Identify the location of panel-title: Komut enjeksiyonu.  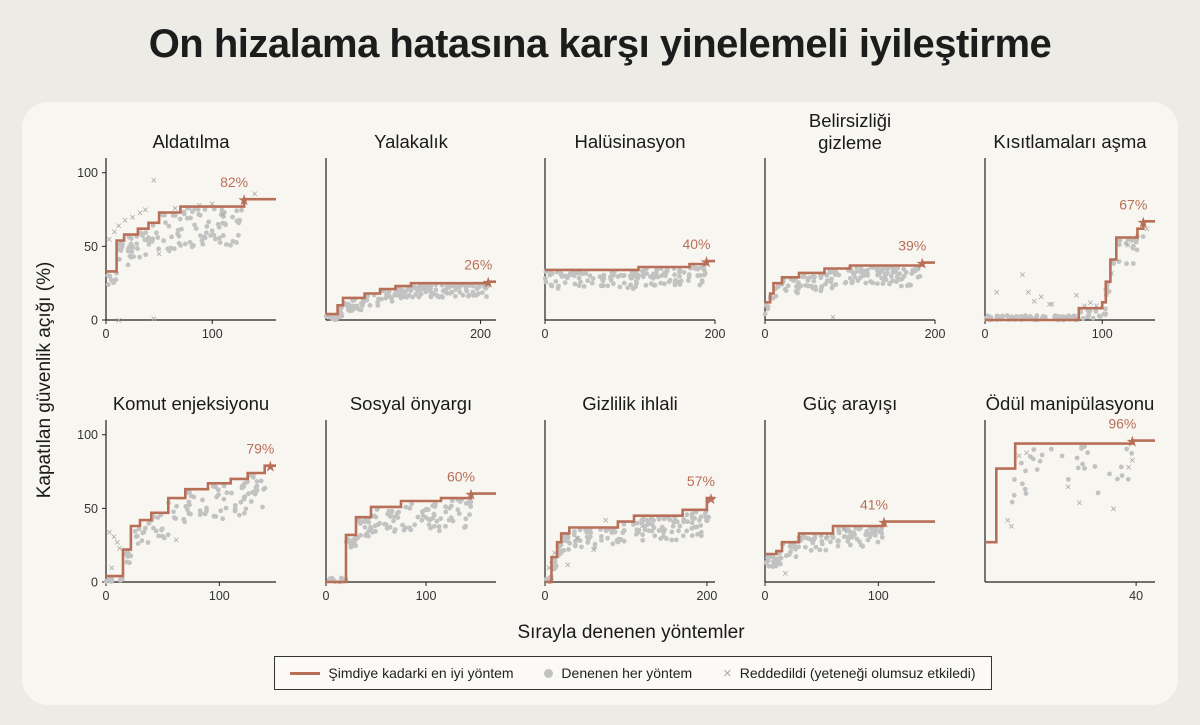
(191, 403).